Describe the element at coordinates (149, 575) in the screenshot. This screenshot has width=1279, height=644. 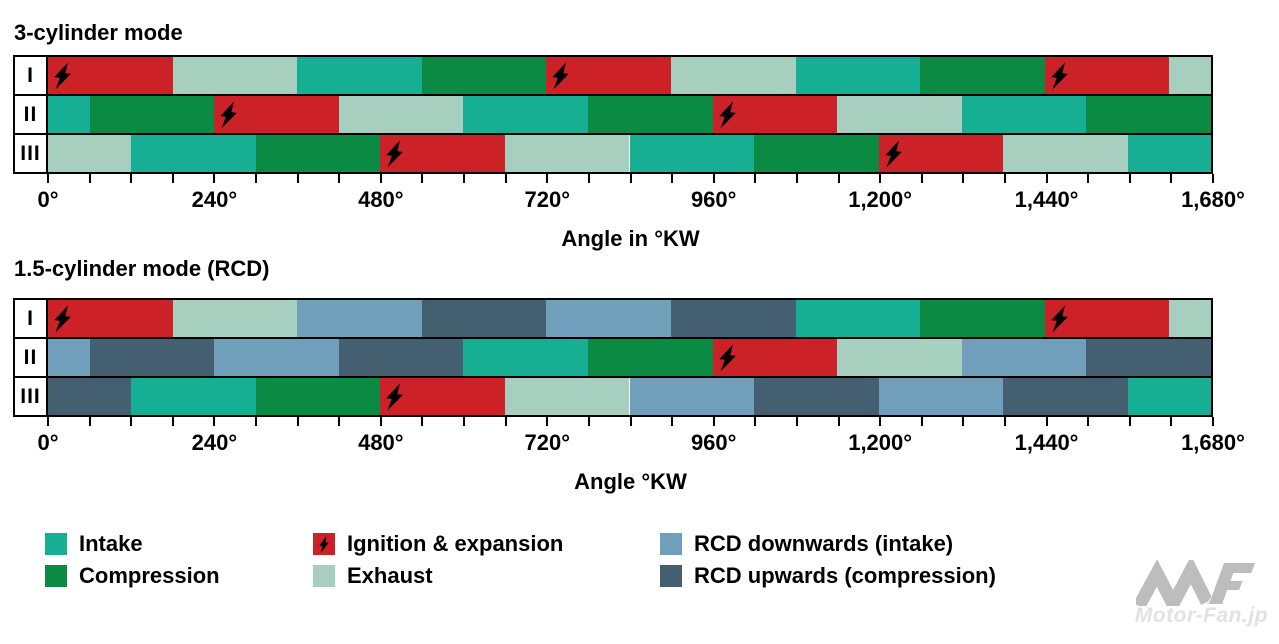
I see `legend-label: Compression` at that location.